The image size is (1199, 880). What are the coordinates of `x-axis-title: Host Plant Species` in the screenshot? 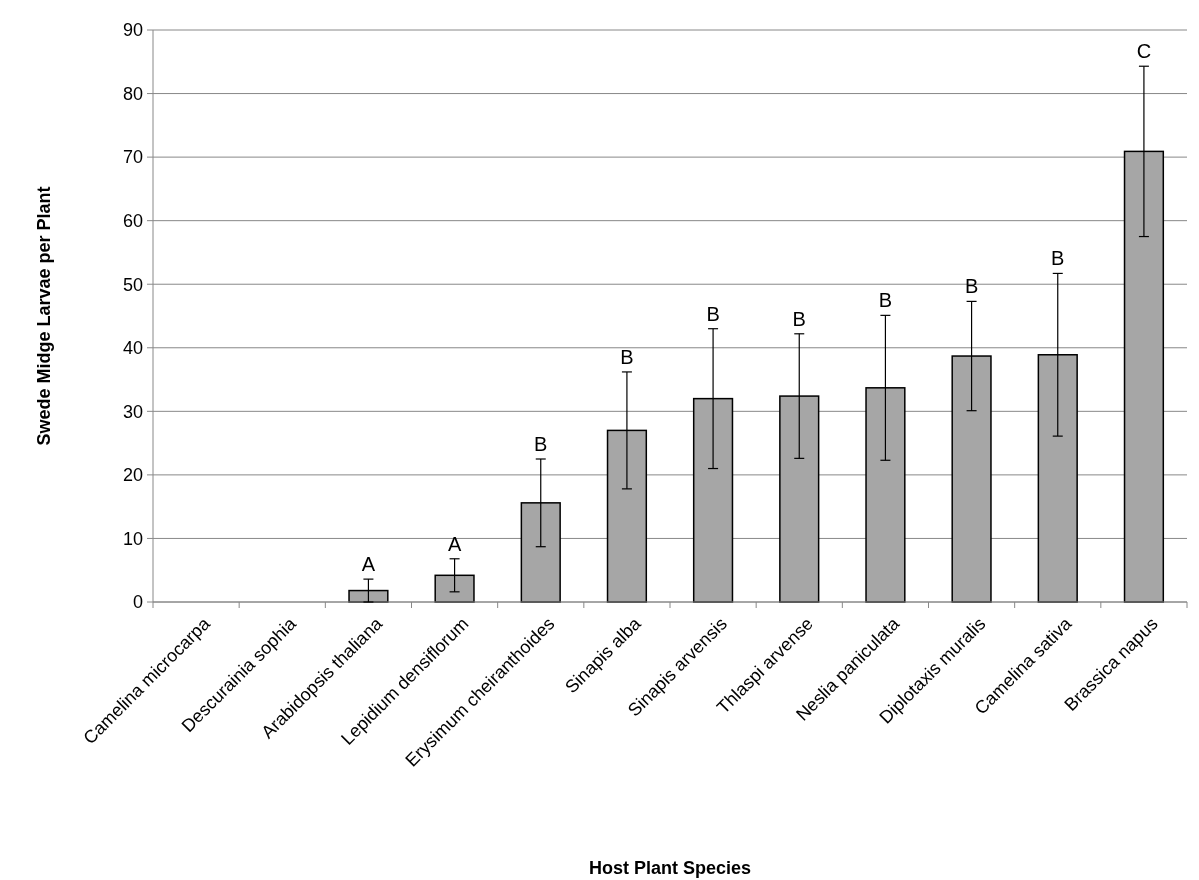 It's located at (670, 868).